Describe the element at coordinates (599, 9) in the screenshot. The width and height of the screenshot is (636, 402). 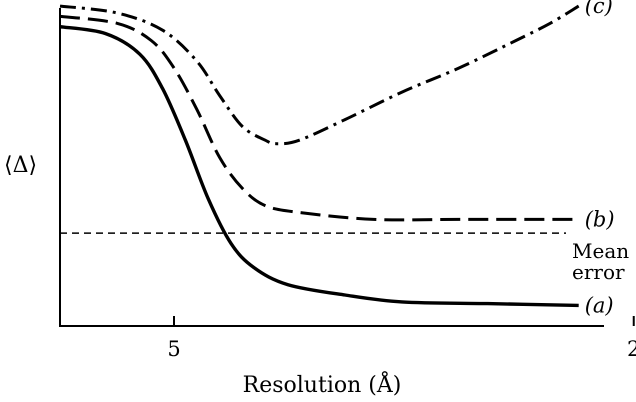
I see `series-label-c: (c)` at that location.